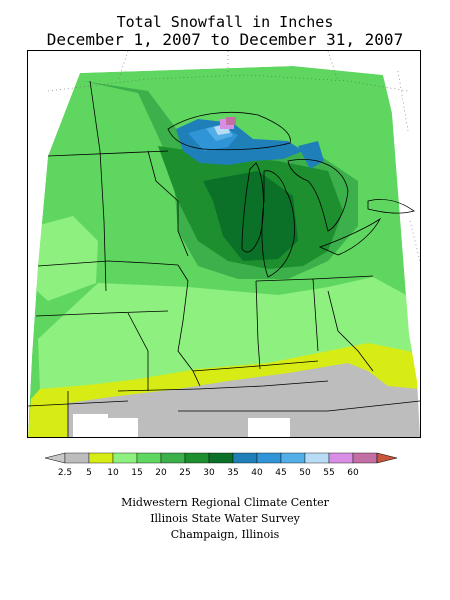 The height and width of the screenshot is (600, 450). What do you see at coordinates (401, 244) in the screenshot?
I see `projection-edge-right` at bounding box center [401, 244].